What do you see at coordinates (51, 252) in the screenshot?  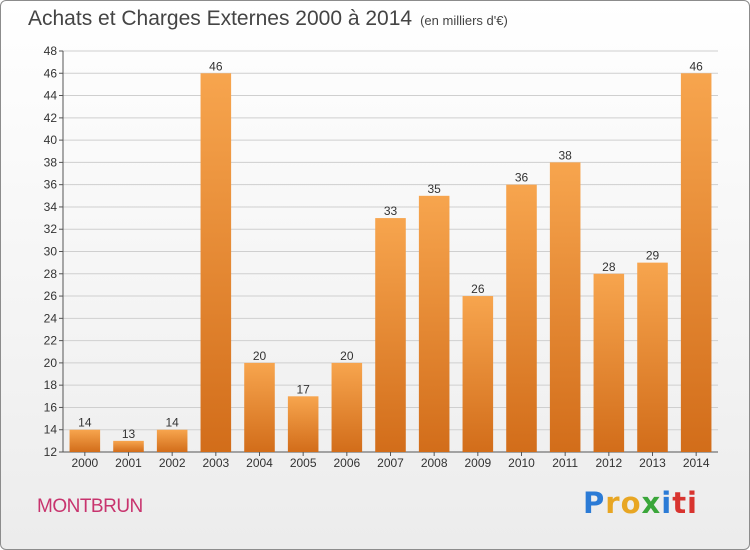 I see `y-tick-label: 30` at bounding box center [51, 252].